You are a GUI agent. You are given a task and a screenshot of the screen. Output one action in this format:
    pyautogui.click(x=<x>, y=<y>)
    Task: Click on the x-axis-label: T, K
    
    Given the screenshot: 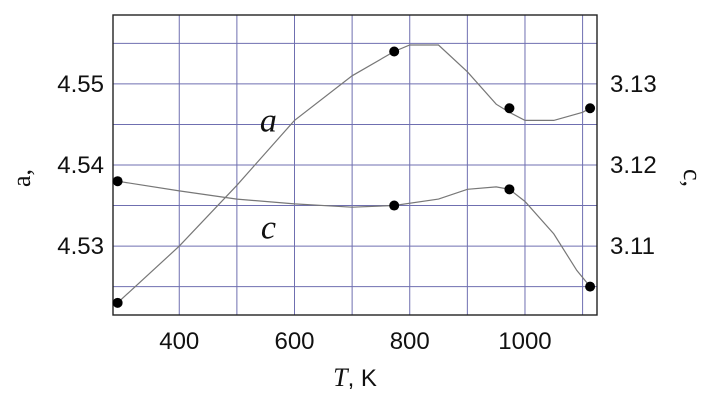 What is the action you would take?
    pyautogui.click(x=355, y=377)
    